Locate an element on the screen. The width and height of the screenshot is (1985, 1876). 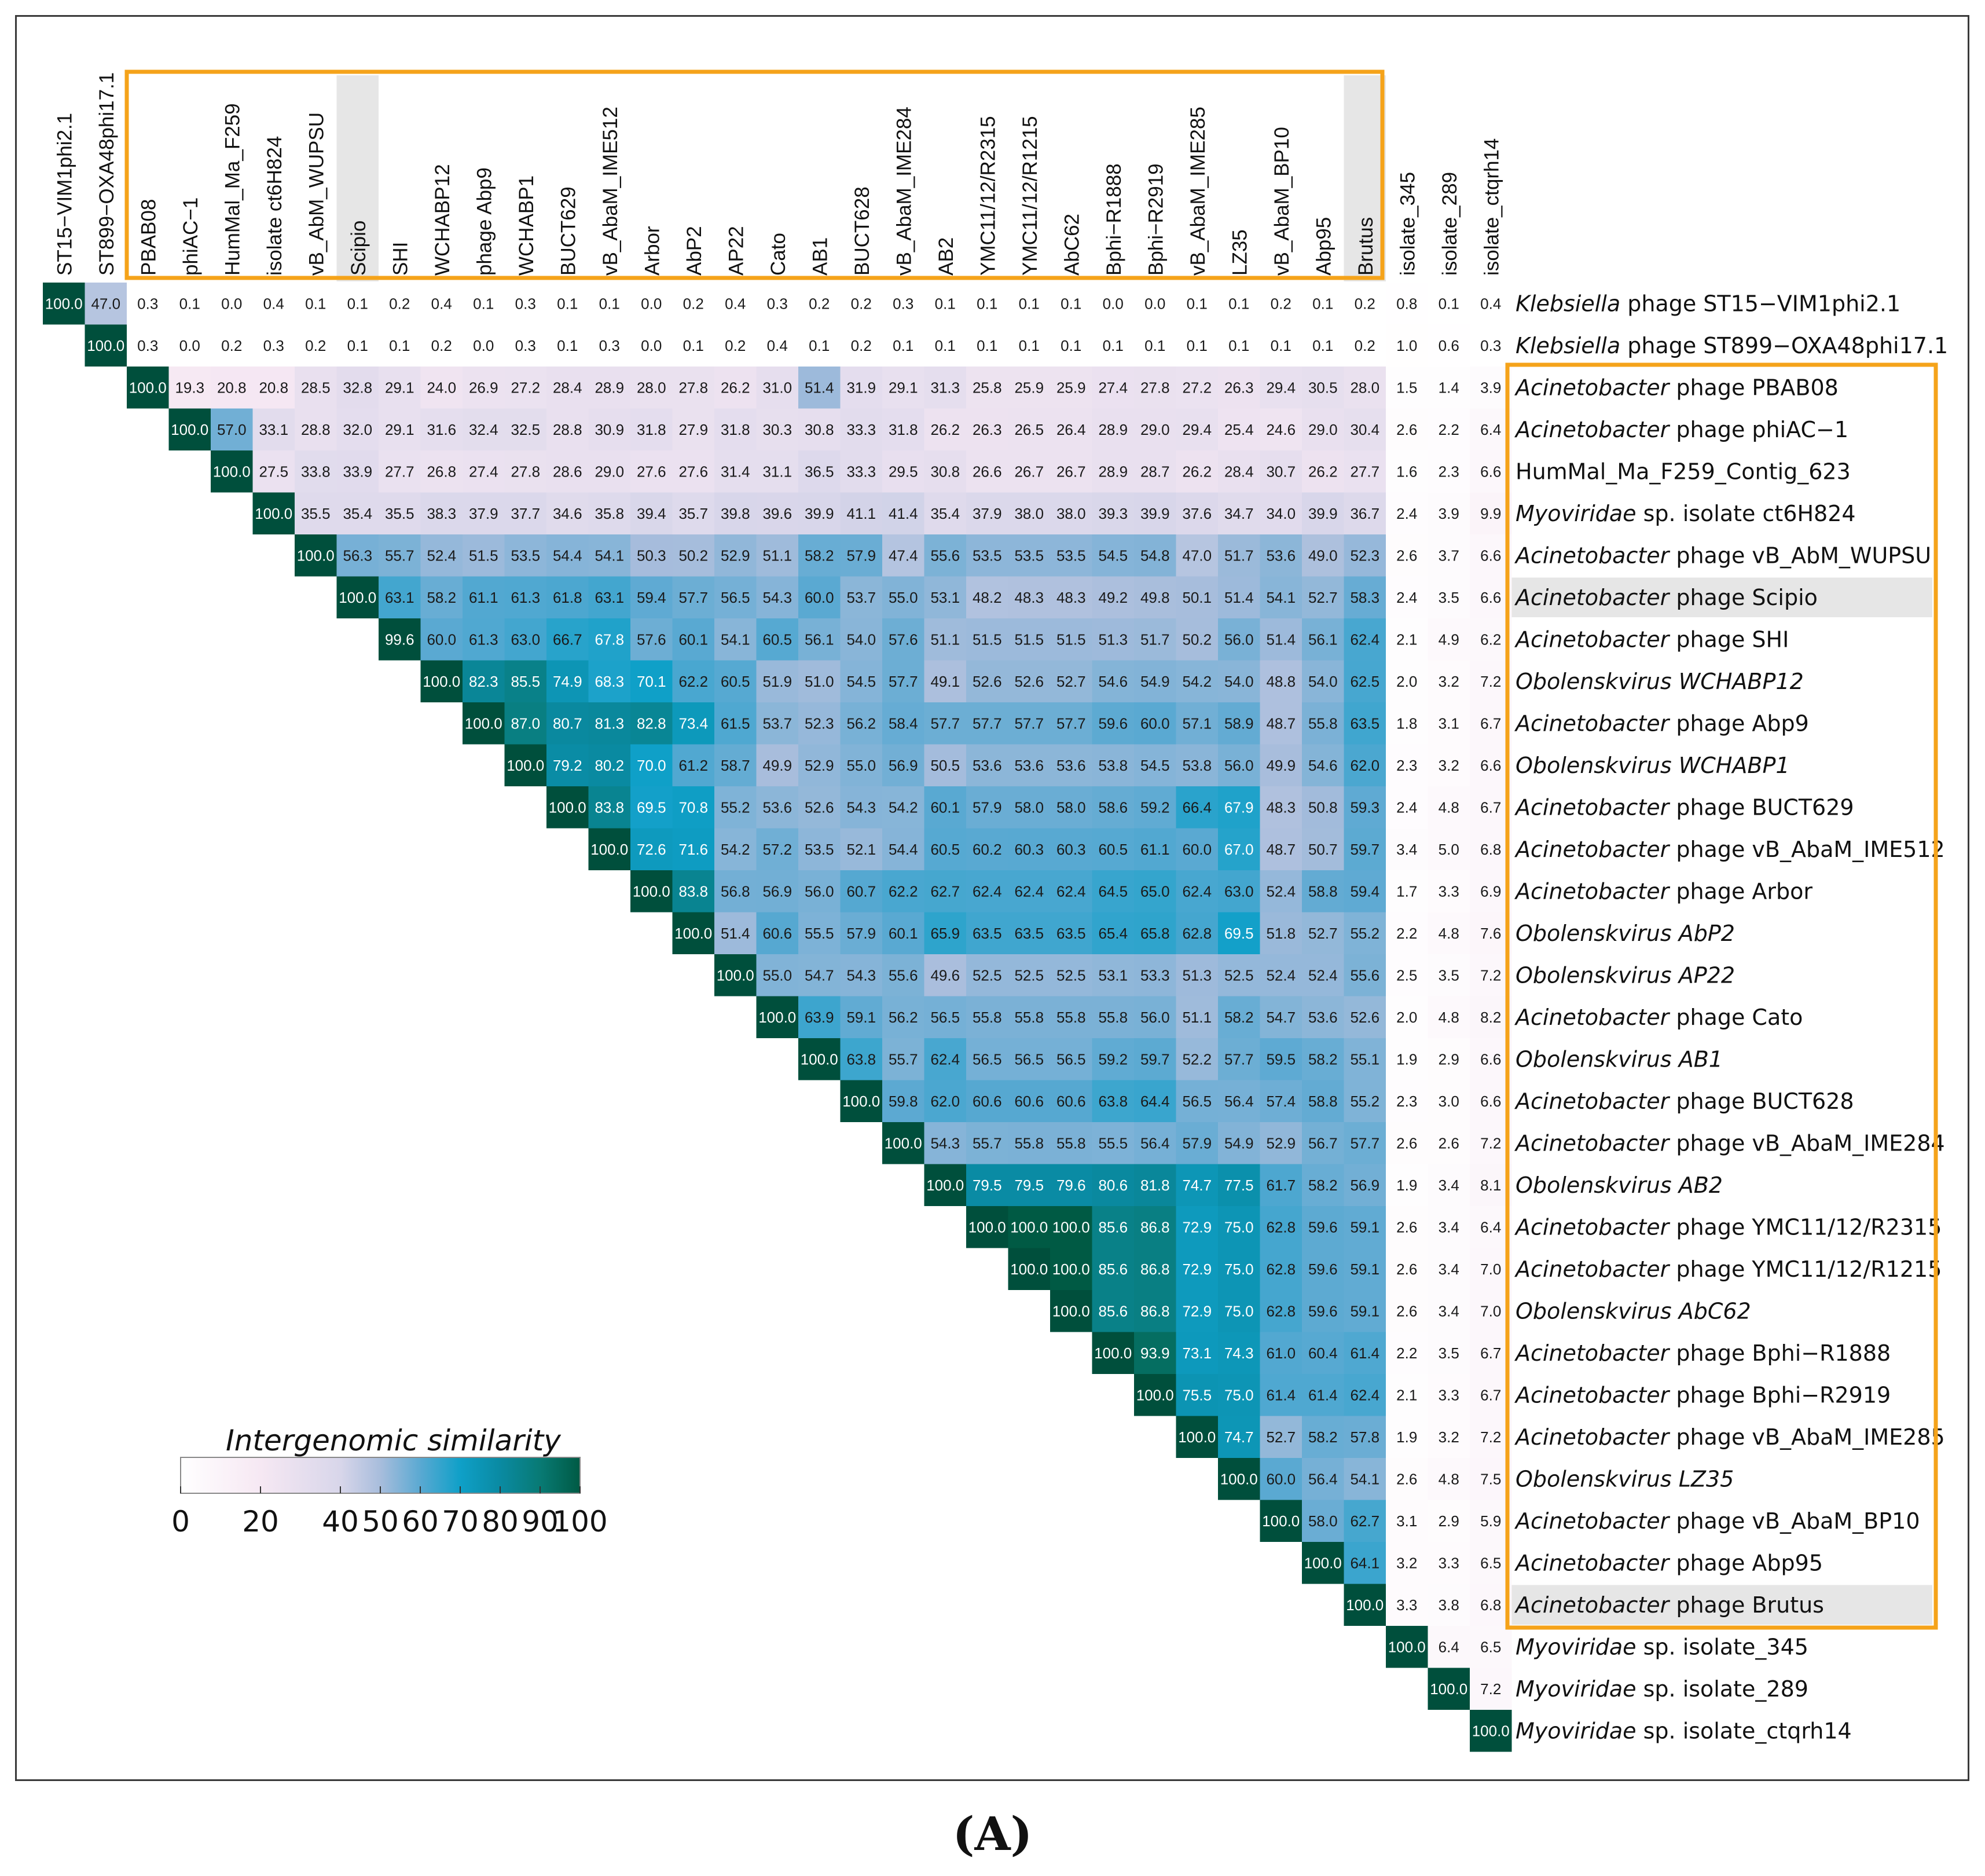
cell-value: 59.3 is located at coordinates (1364, 807).